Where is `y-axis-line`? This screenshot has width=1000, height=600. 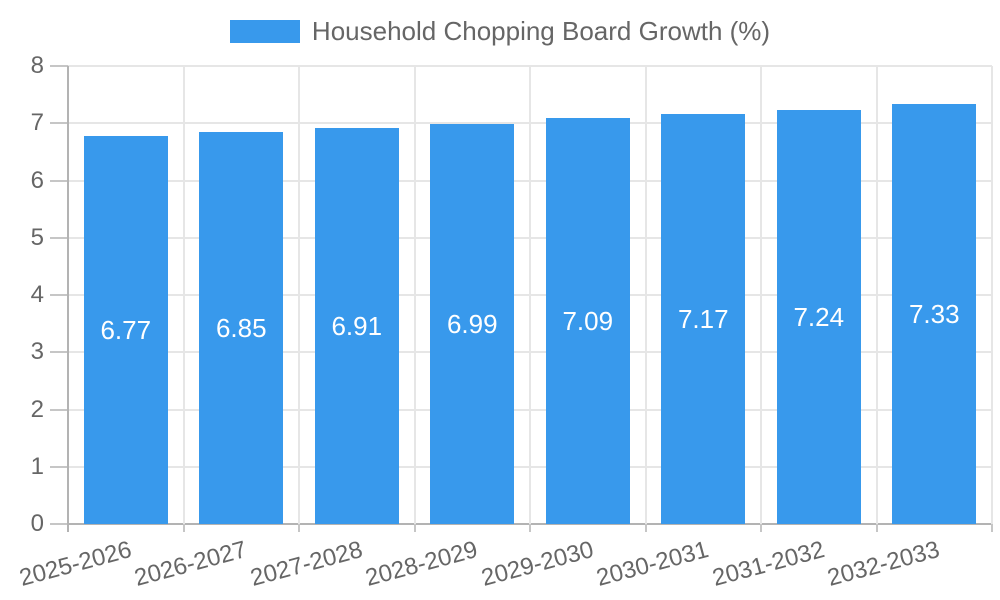 y-axis-line is located at coordinates (68, 299).